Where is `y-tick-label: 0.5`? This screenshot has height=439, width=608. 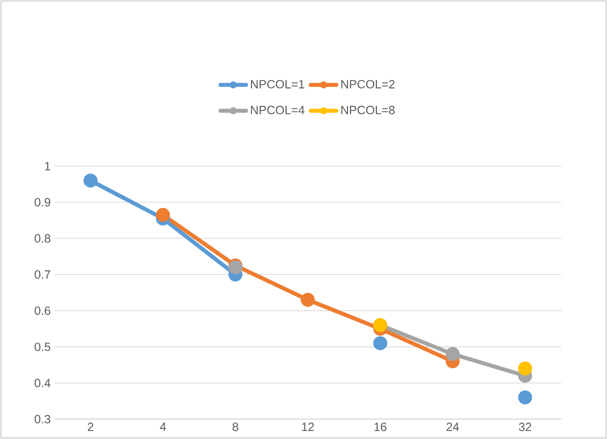
y-tick-label: 0.5 is located at coordinates (42, 347).